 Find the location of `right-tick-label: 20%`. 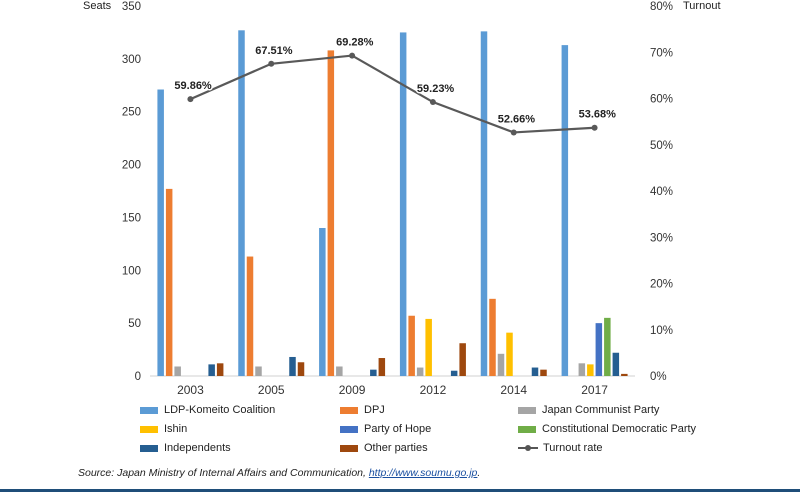

right-tick-label: 20% is located at coordinates (661, 285).